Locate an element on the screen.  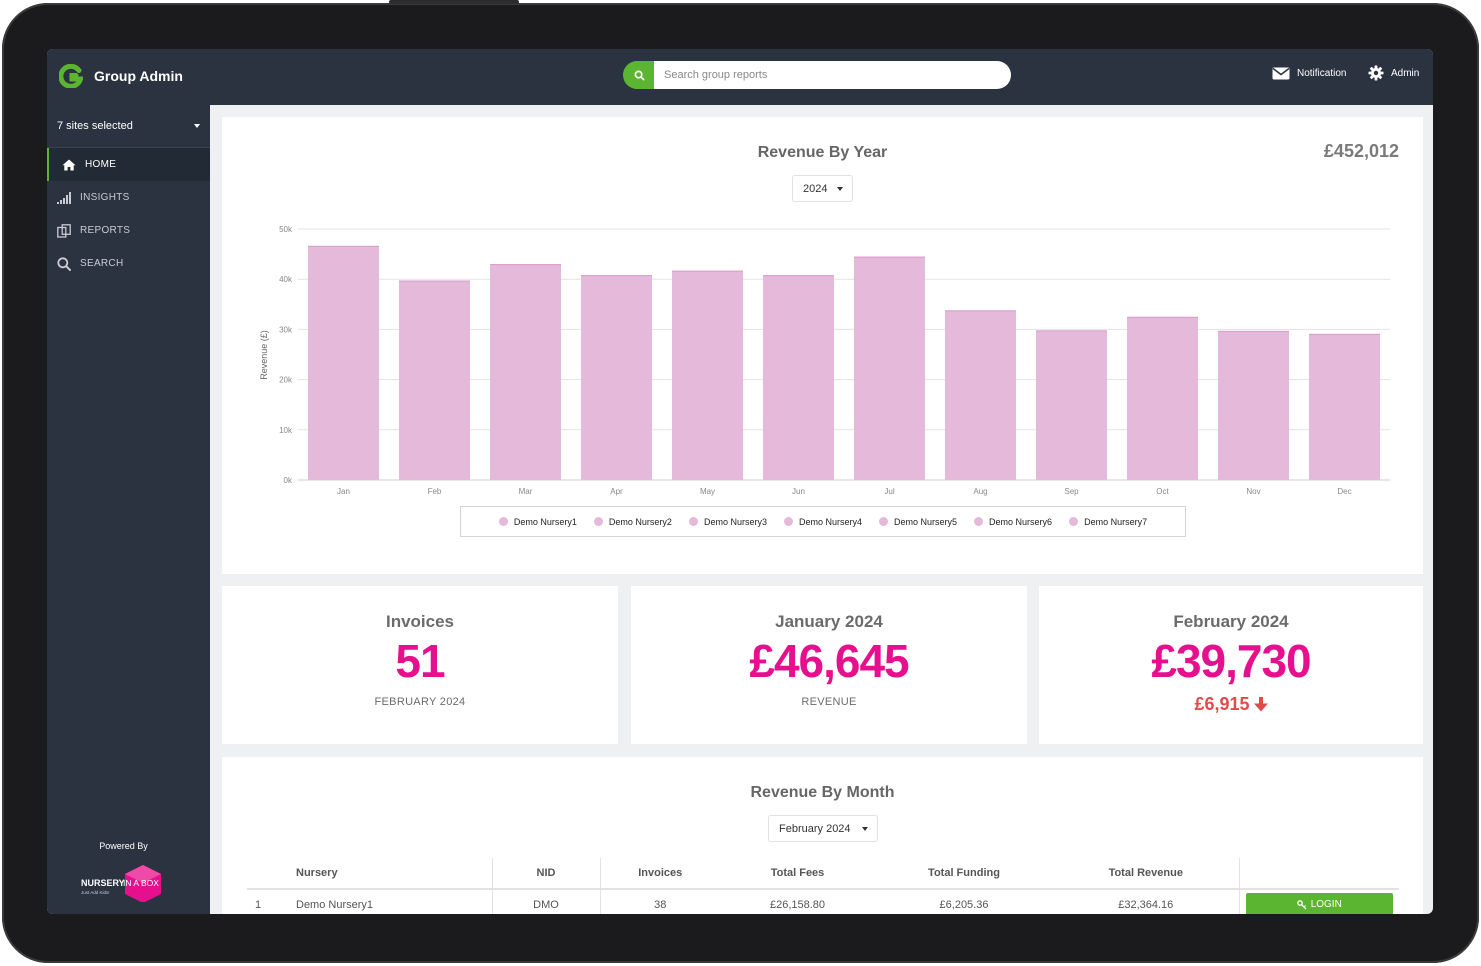
year-select-dropdown: 2024 is located at coordinates (822, 188).